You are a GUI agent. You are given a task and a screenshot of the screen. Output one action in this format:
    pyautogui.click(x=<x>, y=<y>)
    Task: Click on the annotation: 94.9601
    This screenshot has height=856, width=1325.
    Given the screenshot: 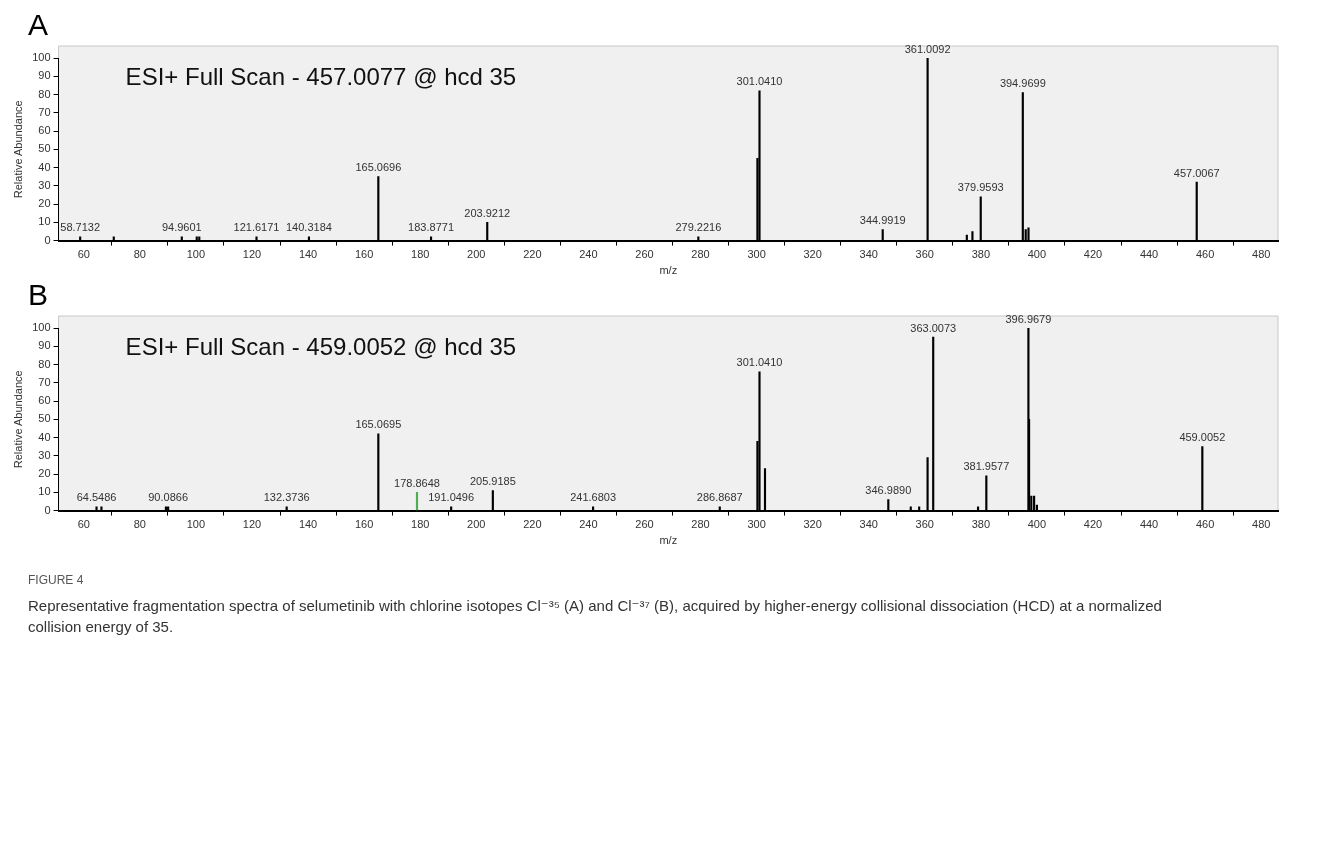 What is the action you would take?
    pyautogui.click(x=181, y=227)
    